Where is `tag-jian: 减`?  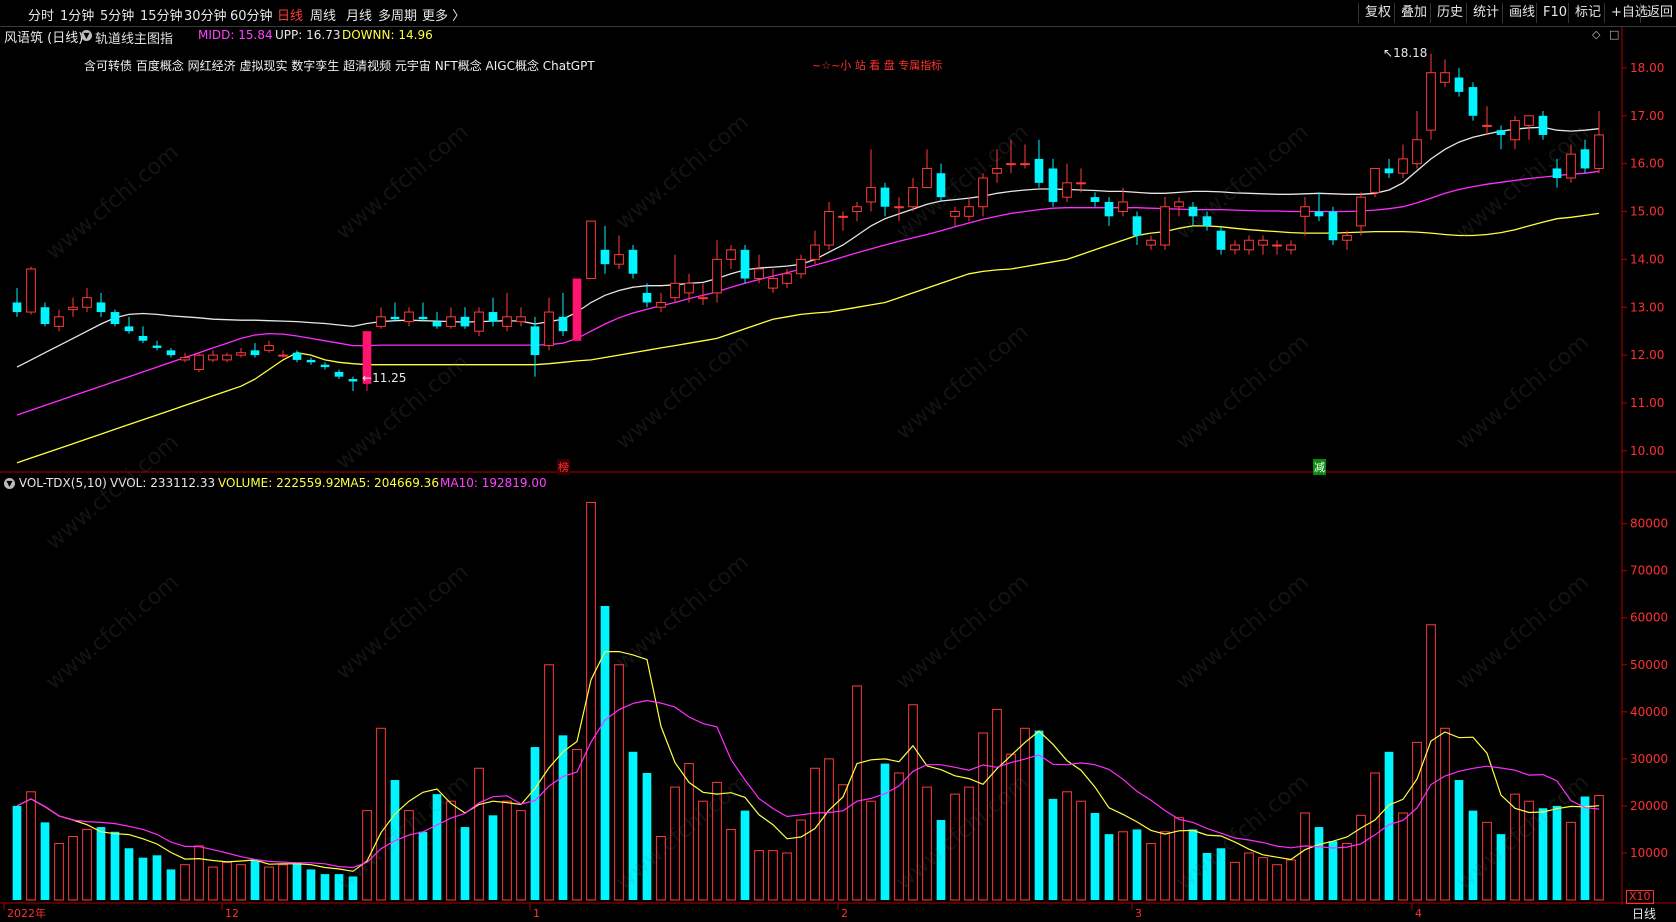 tag-jian: 减 is located at coordinates (1319, 467).